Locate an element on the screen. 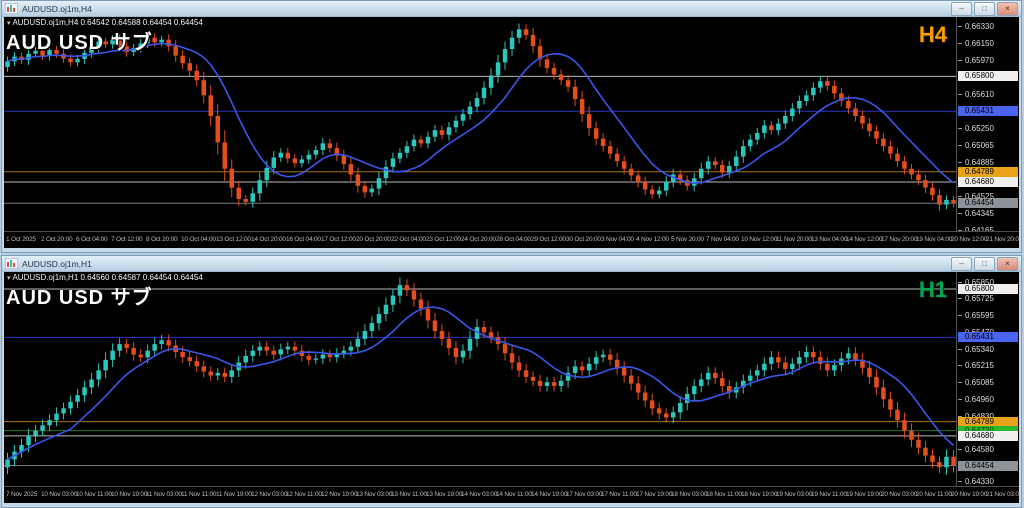 The image size is (1024, 508). time-label: 14 Nov 03:00 is located at coordinates (479, 494).